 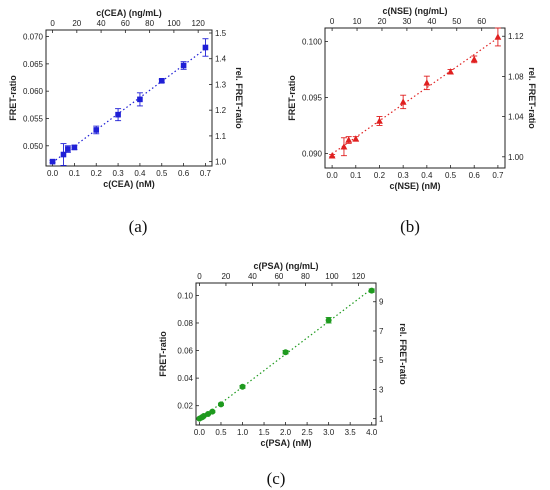 What do you see at coordinates (516, 76) in the screenshot?
I see `y2-tick-label: 1.08` at bounding box center [516, 76].